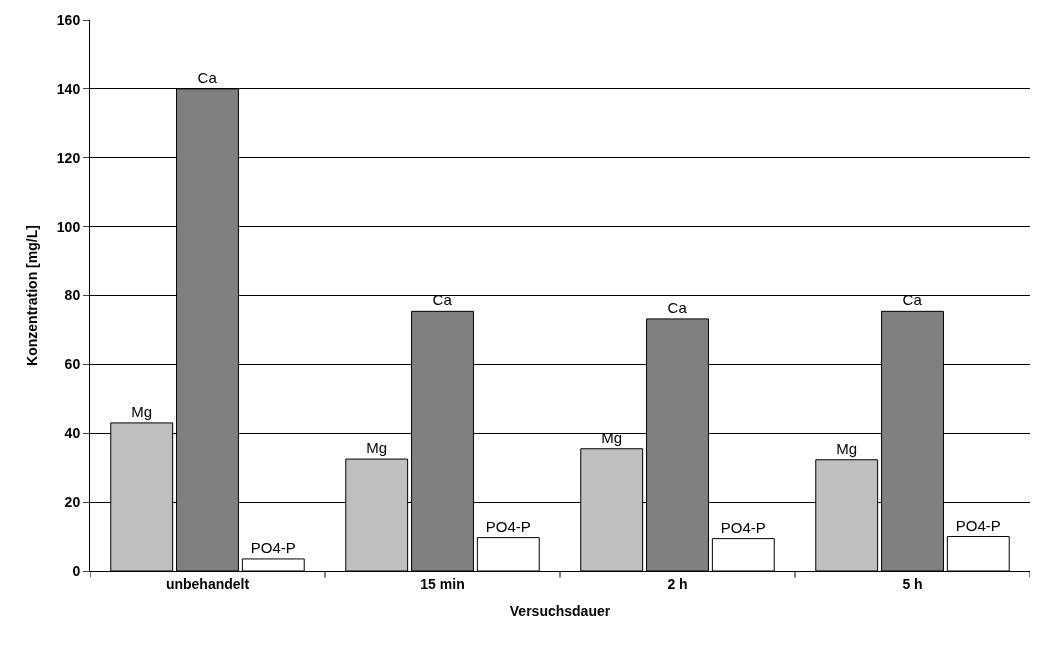 The width and height of the screenshot is (1050, 651). Describe the element at coordinates (72, 295) in the screenshot. I see `y-tick-label: 80` at that location.